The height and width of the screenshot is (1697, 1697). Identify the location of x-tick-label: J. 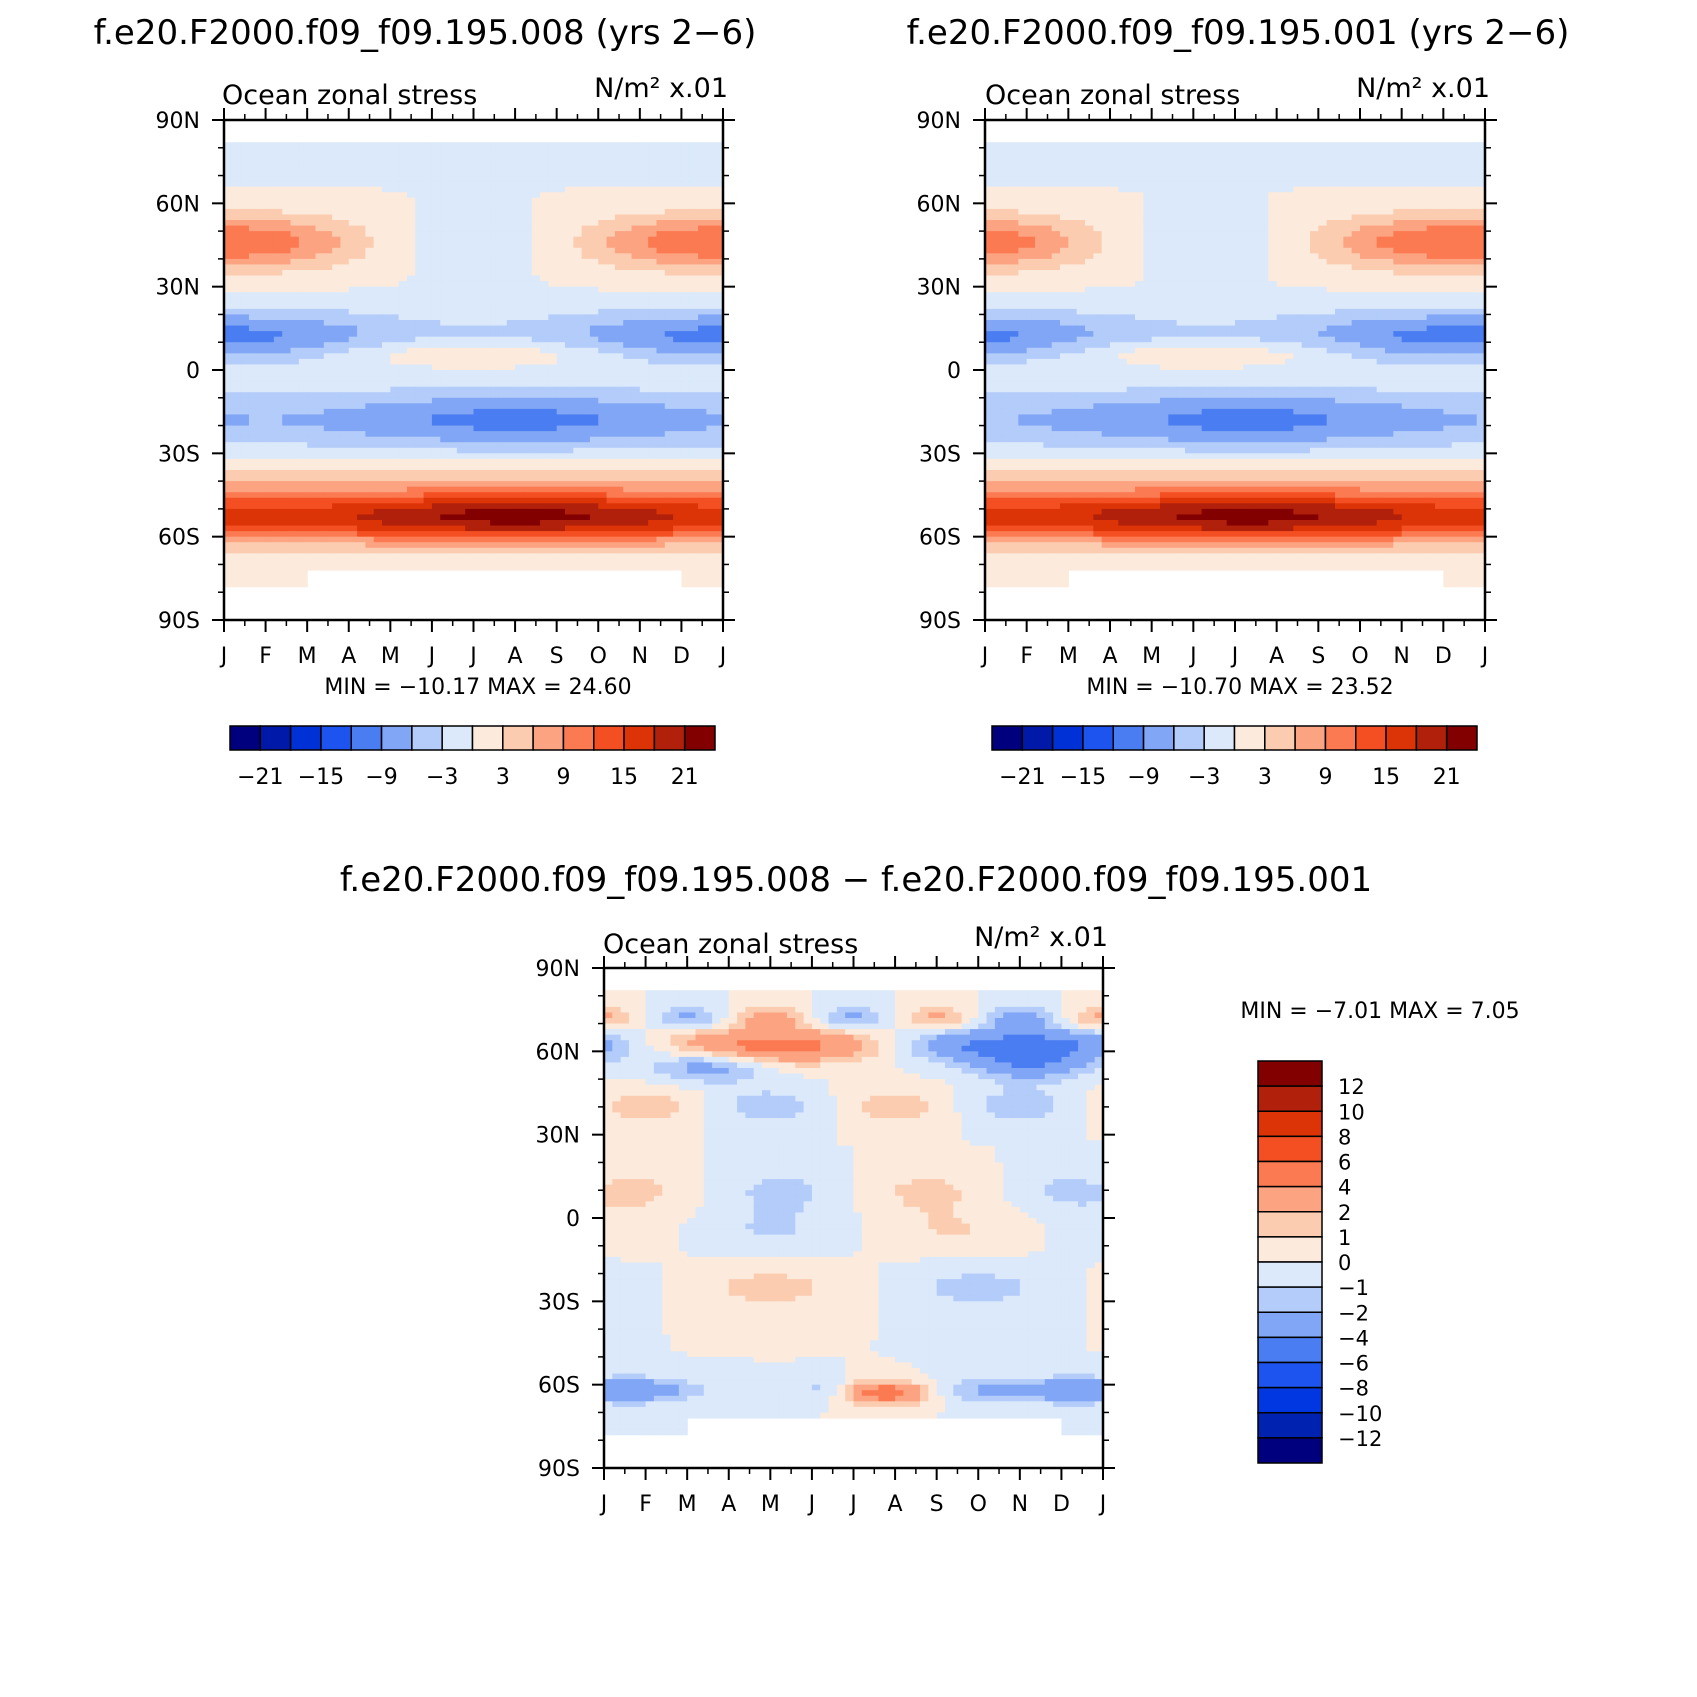
(431, 656).